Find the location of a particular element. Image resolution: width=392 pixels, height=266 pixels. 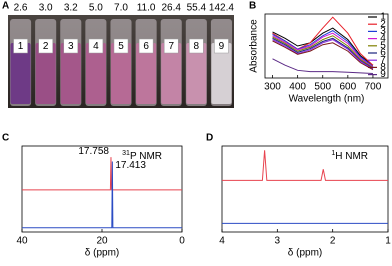

vial-number: 4 is located at coordinates (96, 46).